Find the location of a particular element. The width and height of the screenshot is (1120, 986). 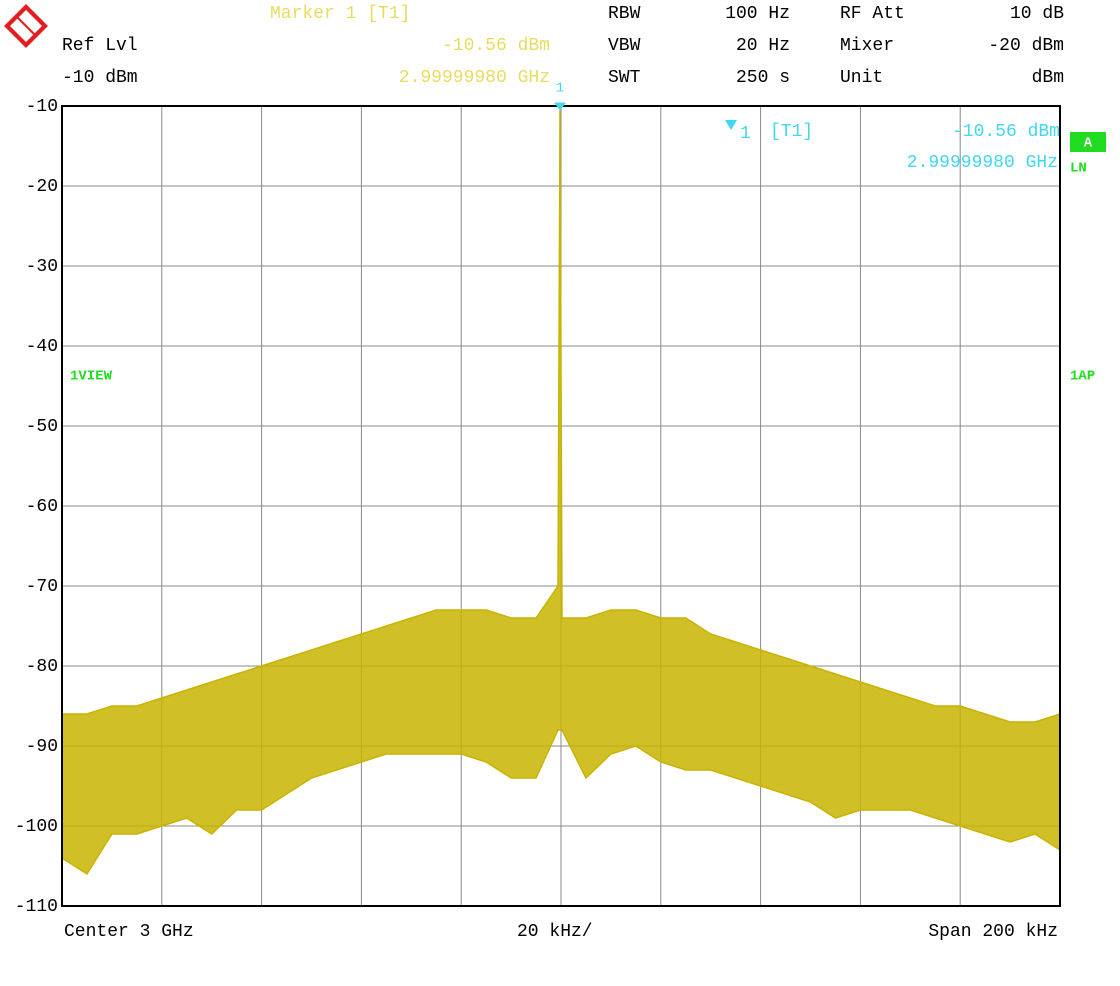

marker-legend-icon is located at coordinates (731, 125).